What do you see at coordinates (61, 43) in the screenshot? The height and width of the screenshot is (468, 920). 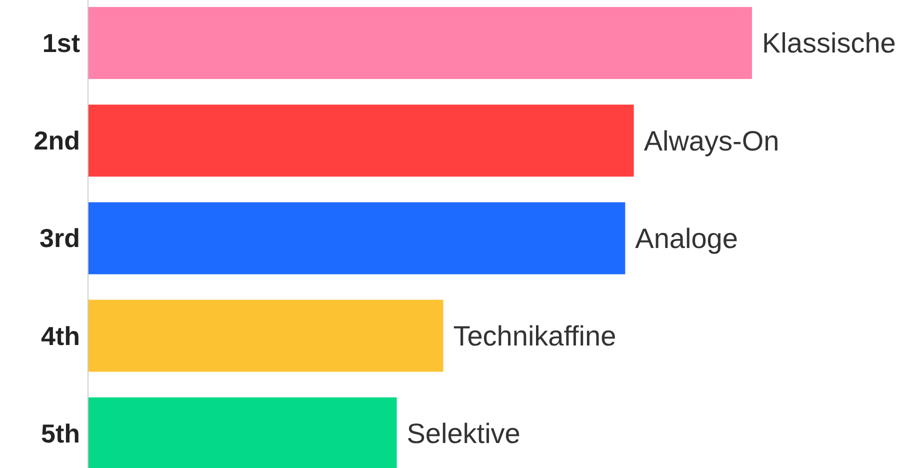 I see `y-tick-label: 1st` at bounding box center [61, 43].